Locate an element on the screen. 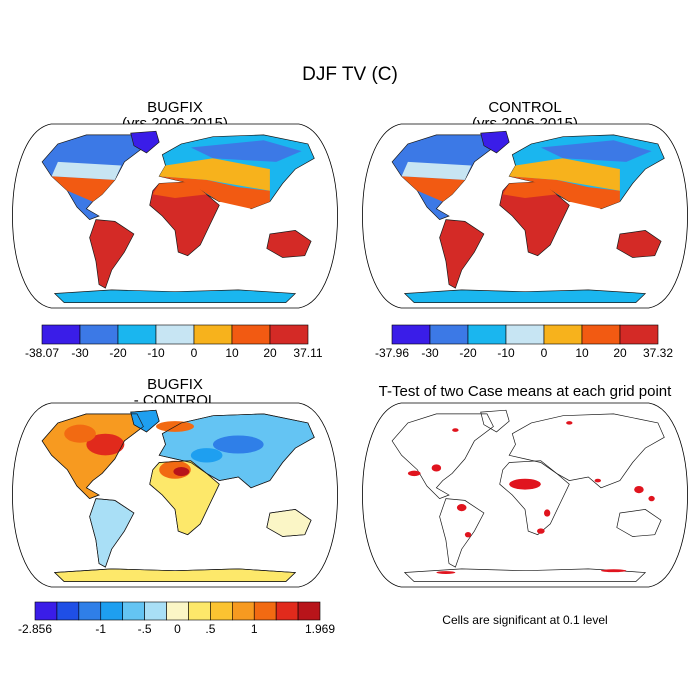 The height and width of the screenshot is (700, 700). colorbar-label: 1.969 is located at coordinates (320, 629).